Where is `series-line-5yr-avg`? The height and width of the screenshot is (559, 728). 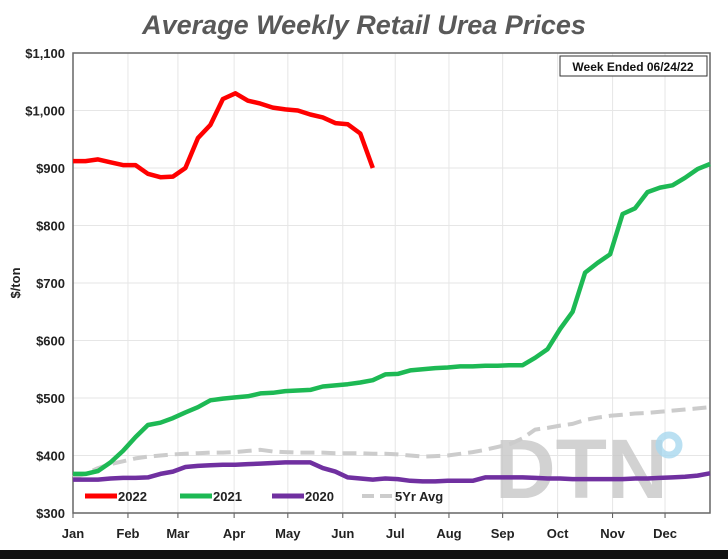 series-line-5yr-avg is located at coordinates (391, 442).